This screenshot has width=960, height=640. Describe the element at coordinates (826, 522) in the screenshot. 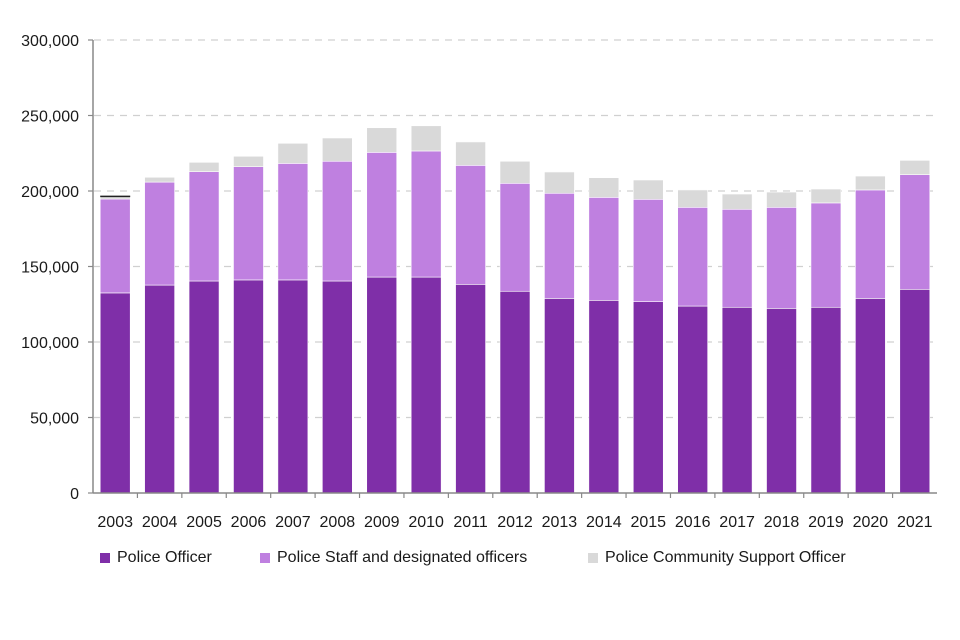

I see `x-tick-label: 2019` at that location.